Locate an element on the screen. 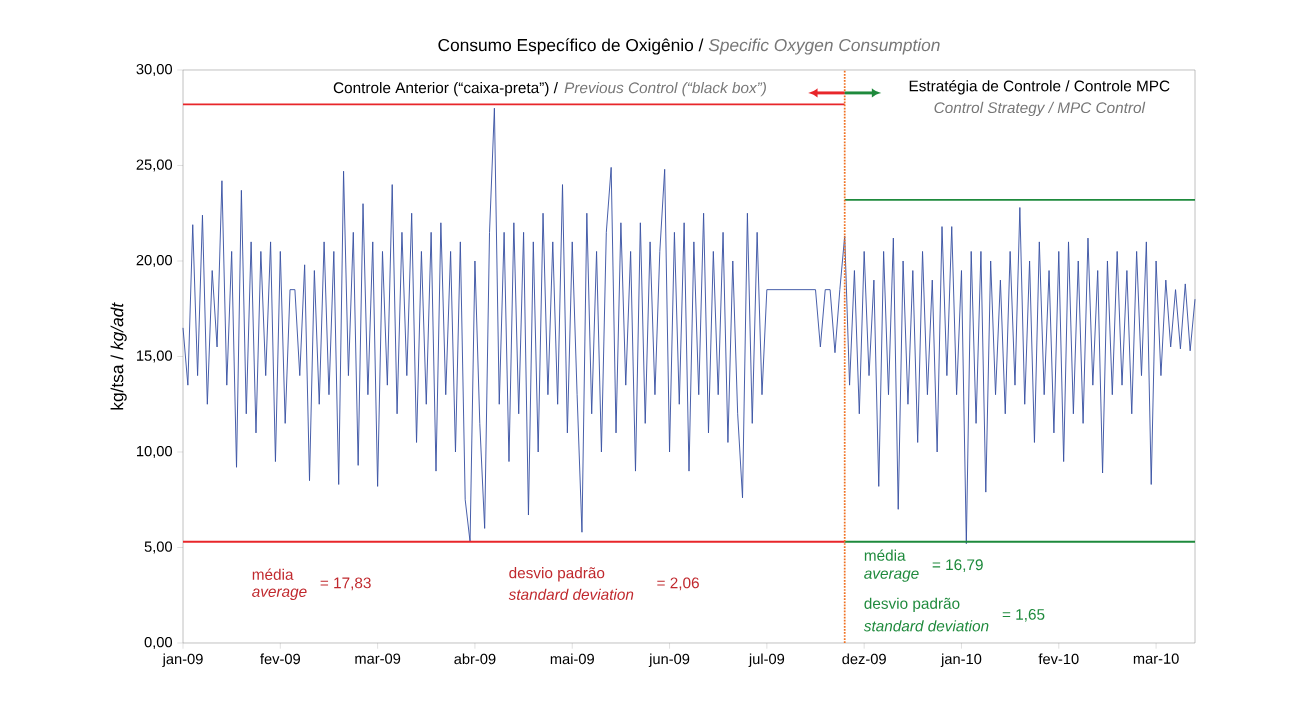 This screenshot has width=1309, height=722. y-tick-label: 30,00 is located at coordinates (154, 70).